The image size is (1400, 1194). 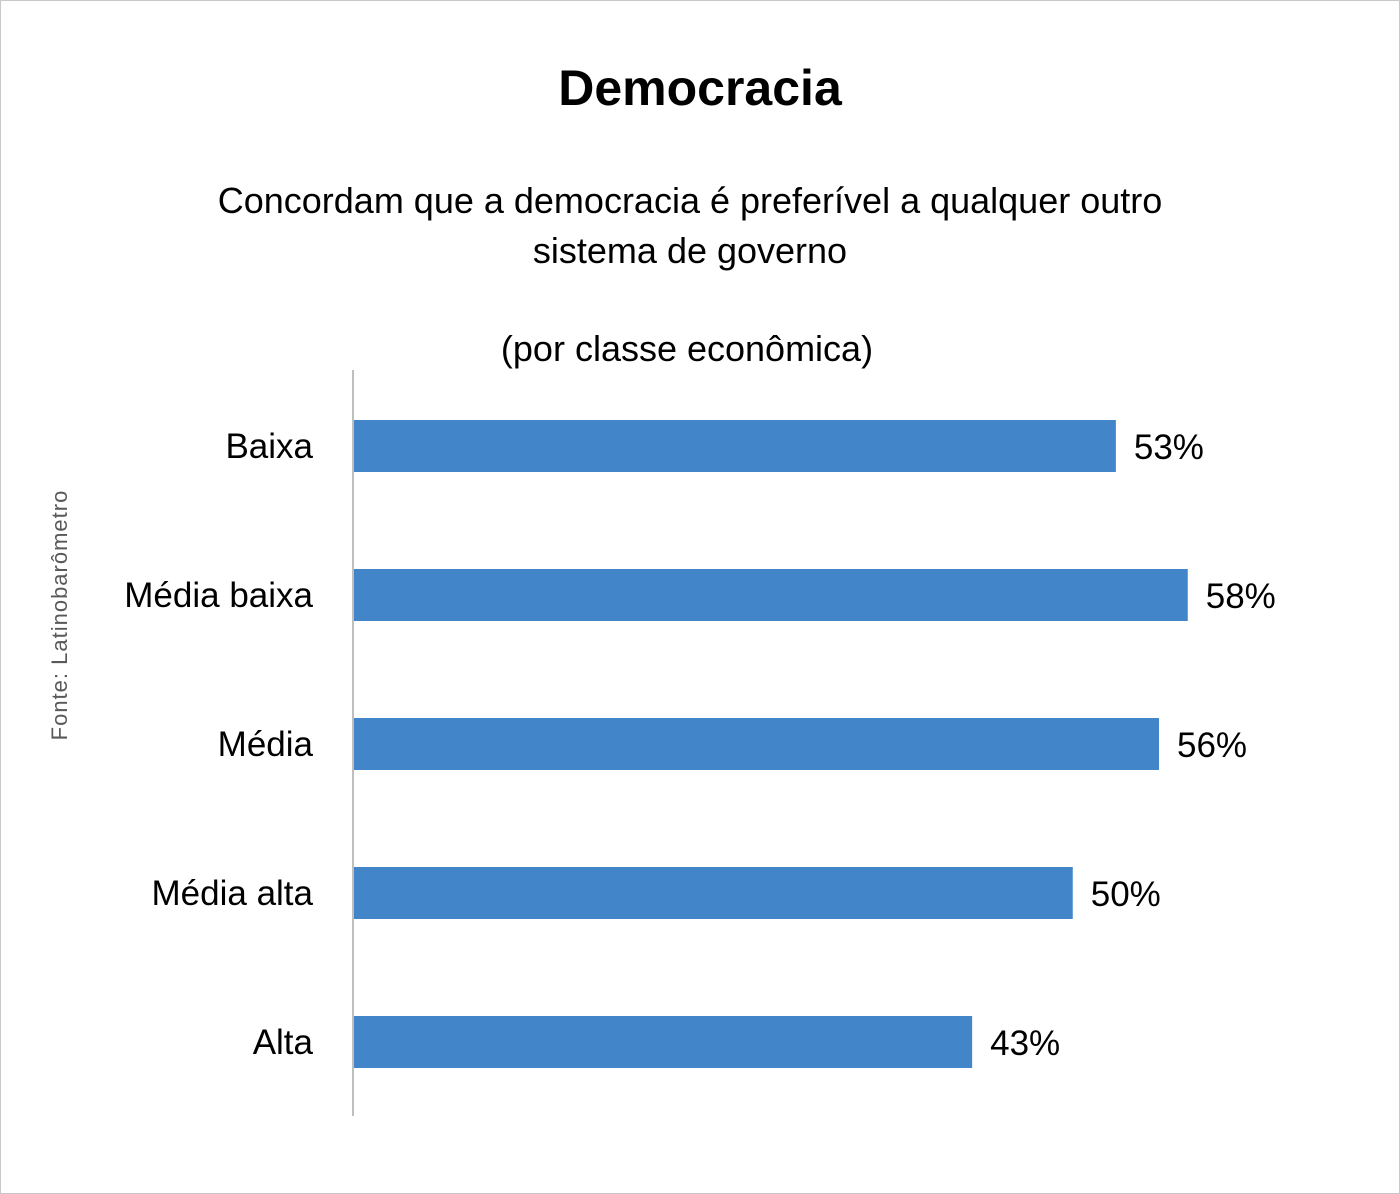 I want to click on category-label-4: Alta, so click(x=283, y=1042).